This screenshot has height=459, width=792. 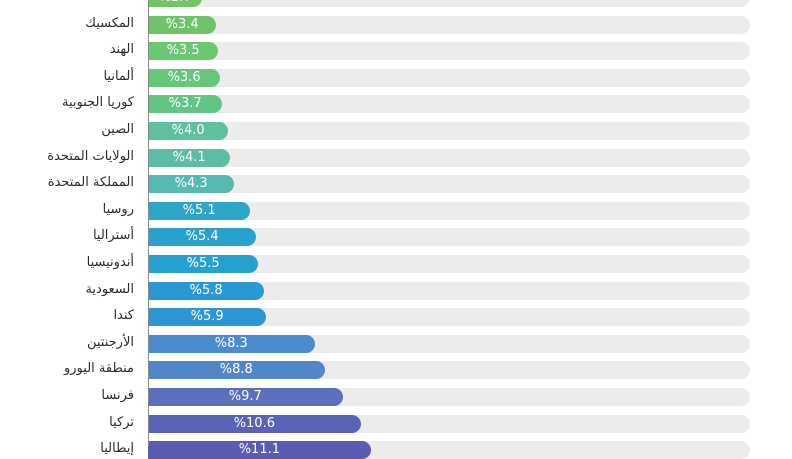 I want to click on bar-value-label: %3.6, so click(x=184, y=77).